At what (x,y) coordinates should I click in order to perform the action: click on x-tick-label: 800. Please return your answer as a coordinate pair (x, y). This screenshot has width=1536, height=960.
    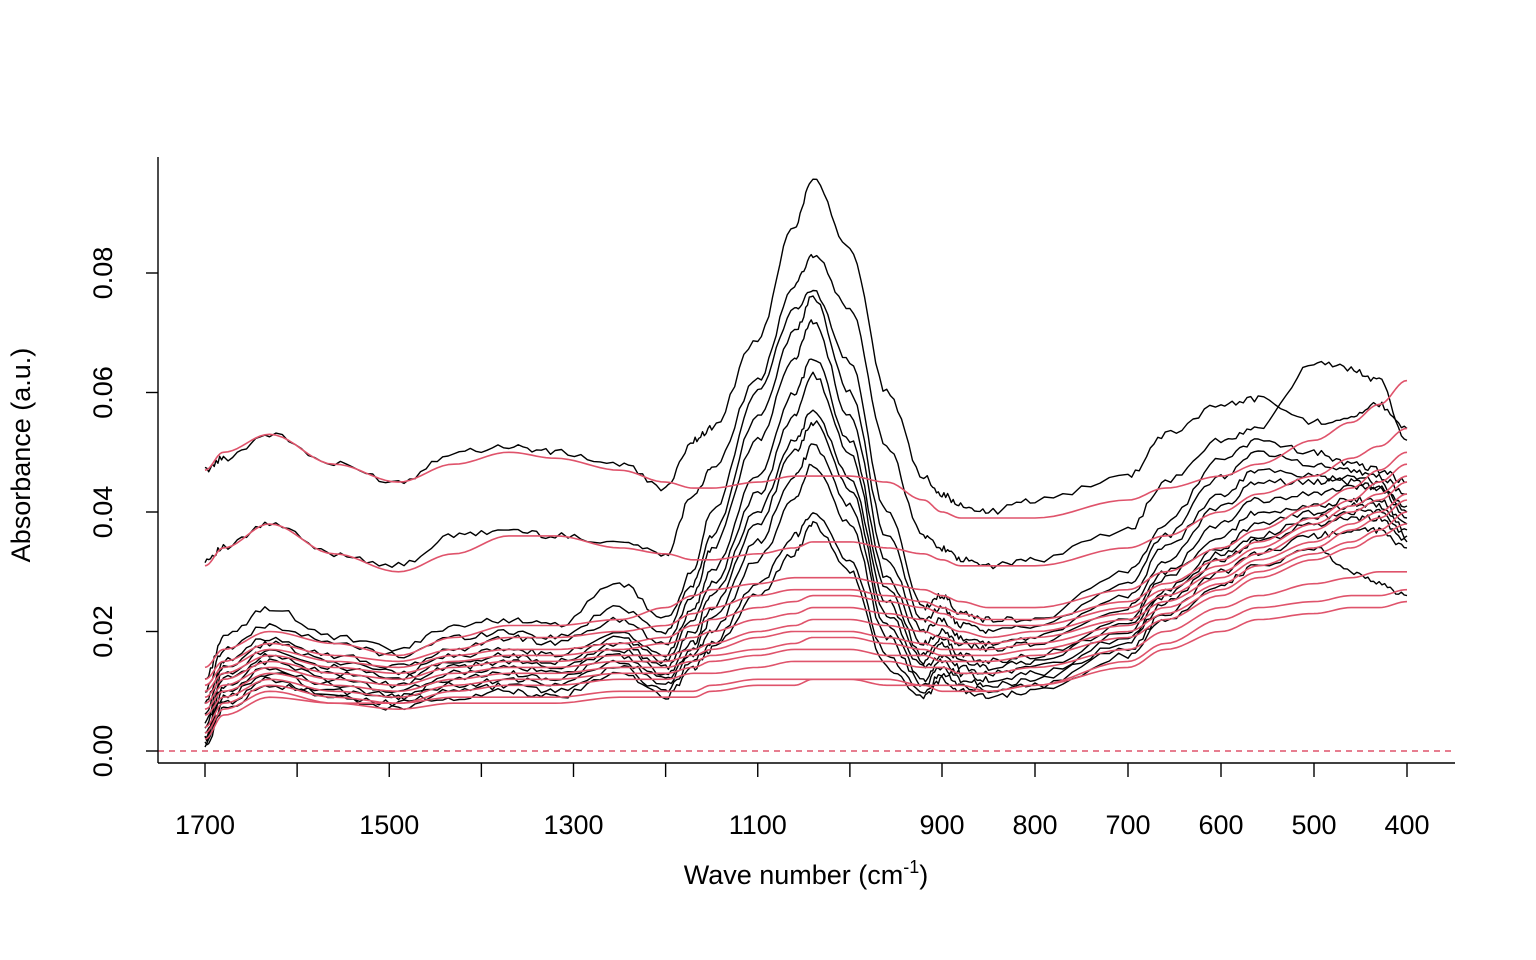
    Looking at the image, I should click on (1034, 825).